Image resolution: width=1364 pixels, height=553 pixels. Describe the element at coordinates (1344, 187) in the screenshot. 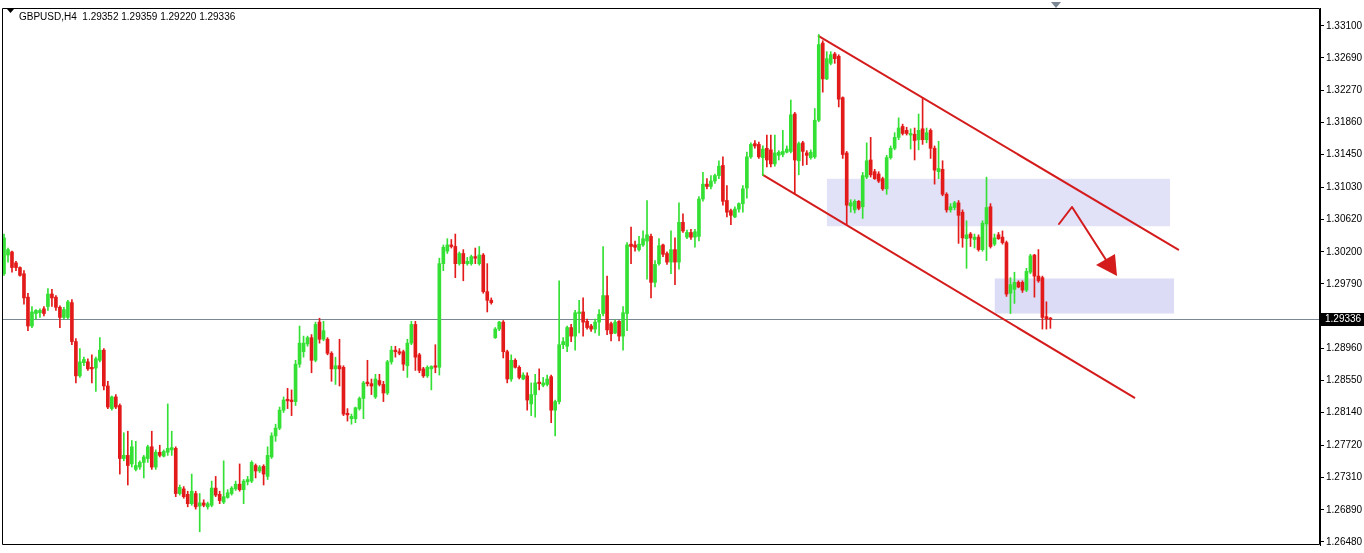

I see `y-tick-label: 1.31030` at that location.